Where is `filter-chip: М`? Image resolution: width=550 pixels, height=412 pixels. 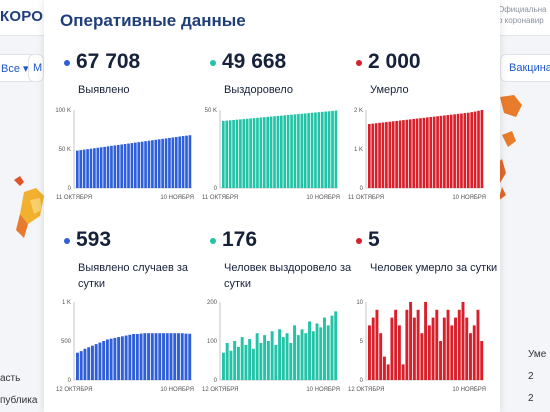
filter-chip: М is located at coordinates (36, 68).